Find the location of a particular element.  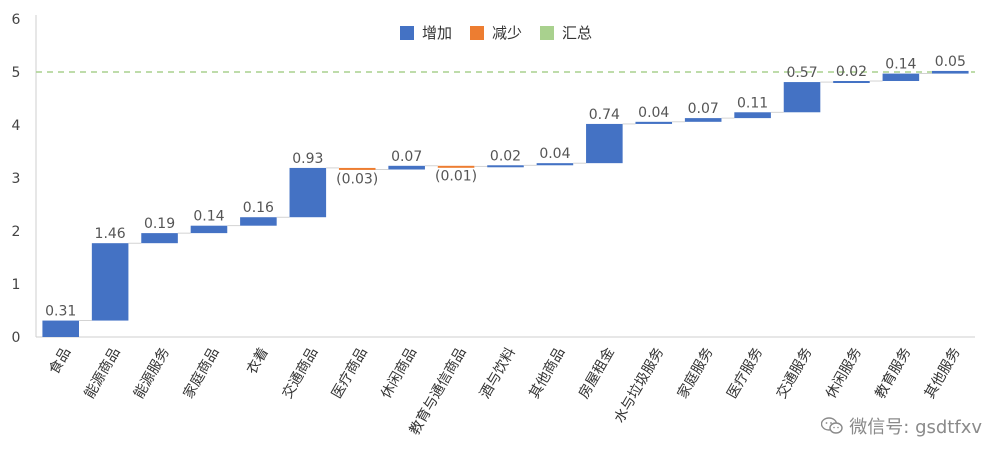

x-tick-label-17: 休闲服务 is located at coordinates (844, 373).